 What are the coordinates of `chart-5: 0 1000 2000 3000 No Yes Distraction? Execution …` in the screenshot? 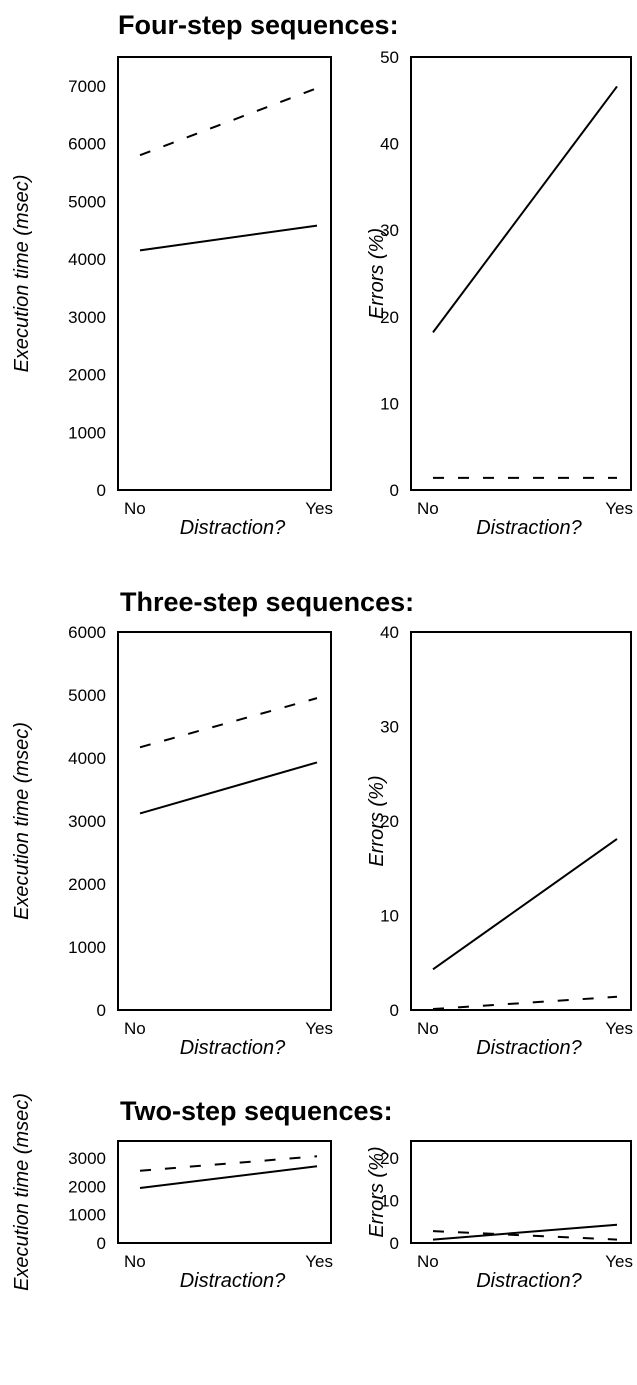 It's located at (172, 1192).